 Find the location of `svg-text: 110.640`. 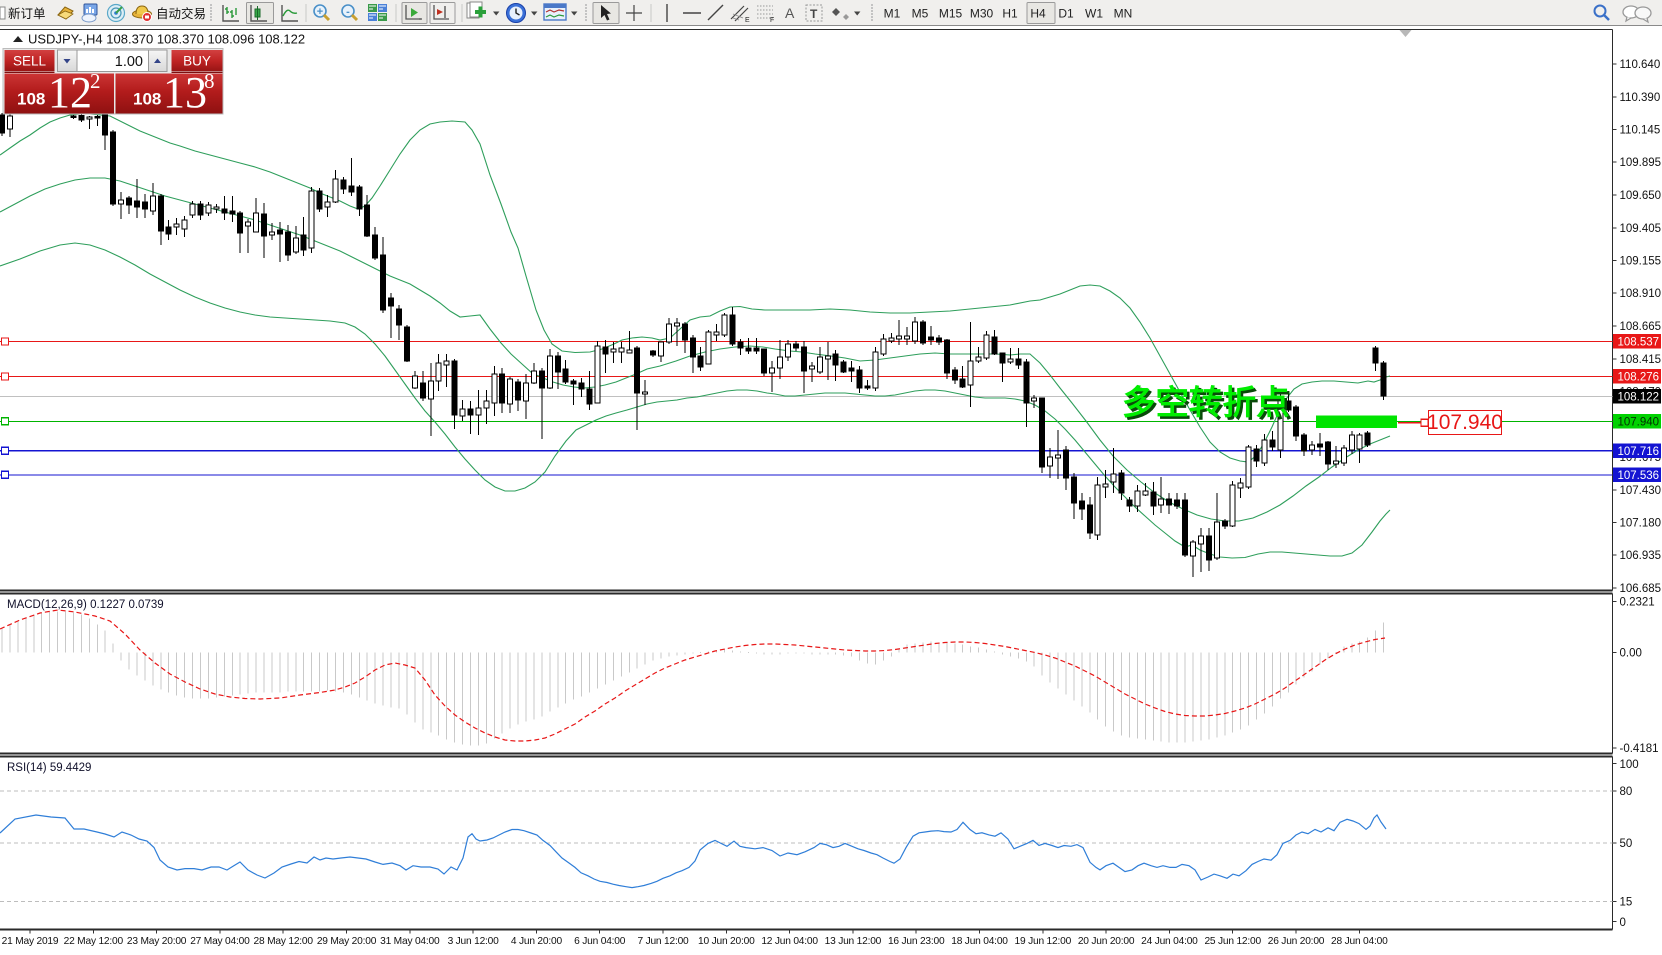

svg-text: 110.640 is located at coordinates (1640, 65).